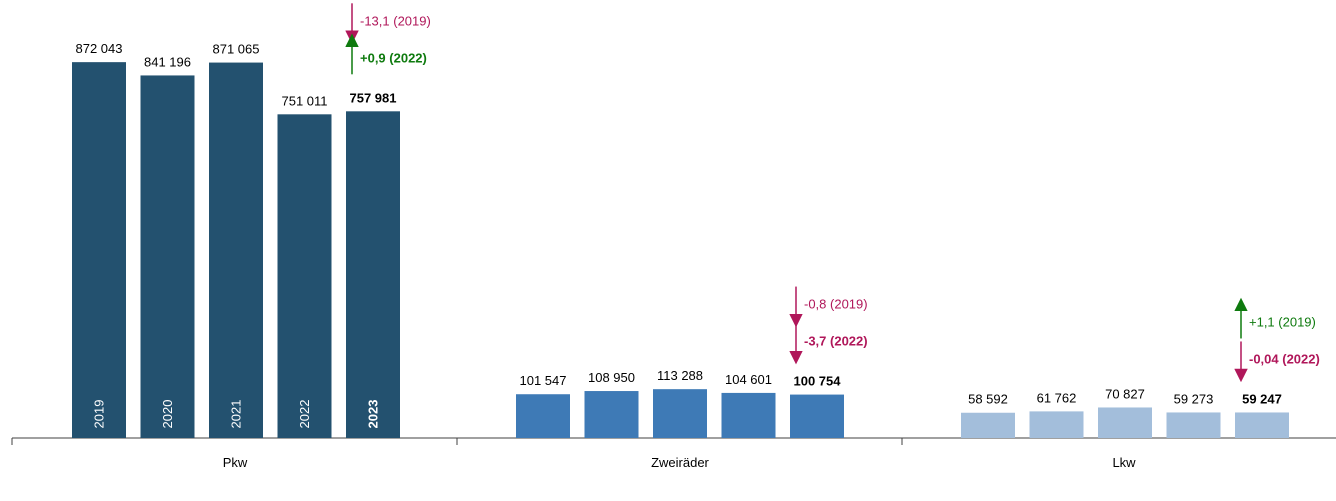 Image resolution: width=1336 pixels, height=501 pixels. I want to click on bar-value-label: 101 547, so click(543, 380).